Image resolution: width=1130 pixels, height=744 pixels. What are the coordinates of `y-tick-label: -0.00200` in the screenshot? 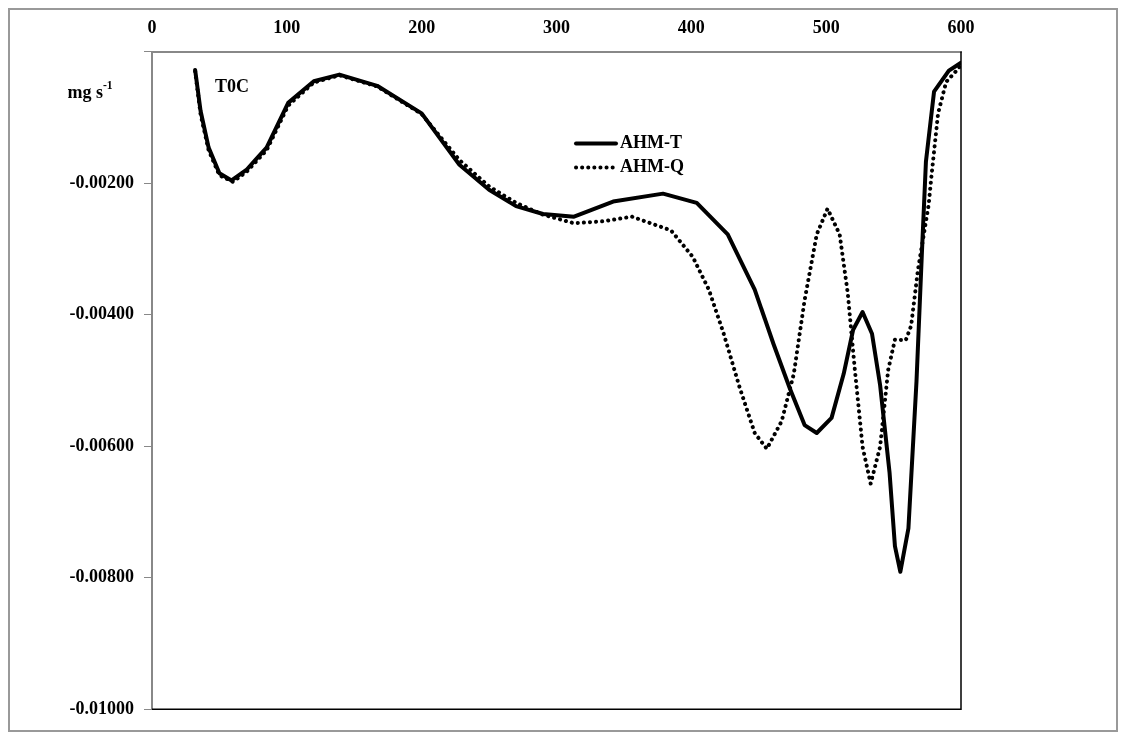 It's located at (101, 181).